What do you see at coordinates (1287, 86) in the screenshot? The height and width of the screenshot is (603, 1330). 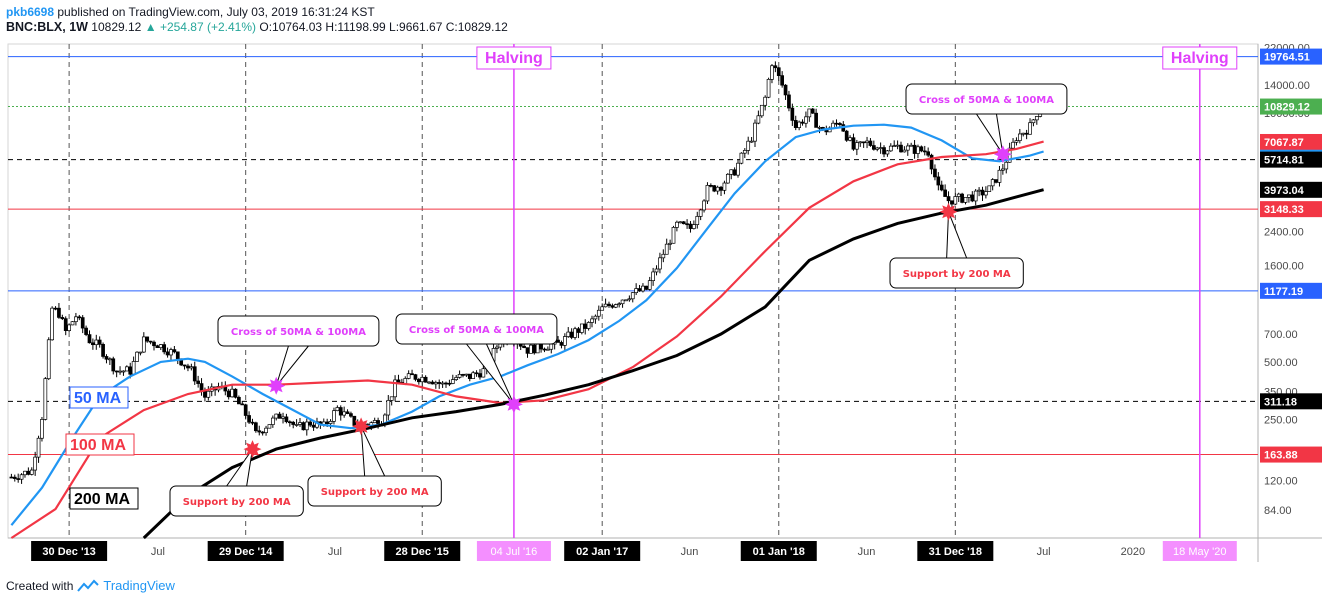 I see `y-tick-label: 14000.00` at bounding box center [1287, 86].